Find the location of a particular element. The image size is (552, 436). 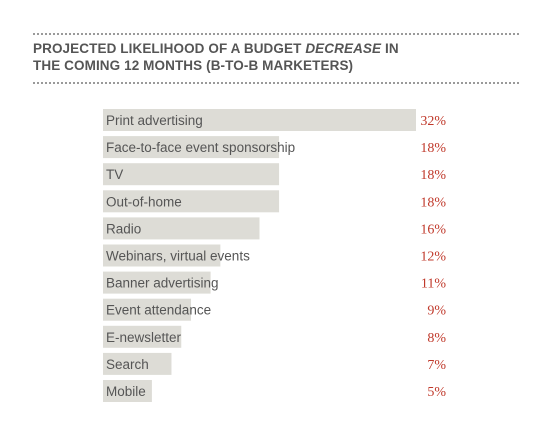

top-dotted-rule is located at coordinates (276, 34).